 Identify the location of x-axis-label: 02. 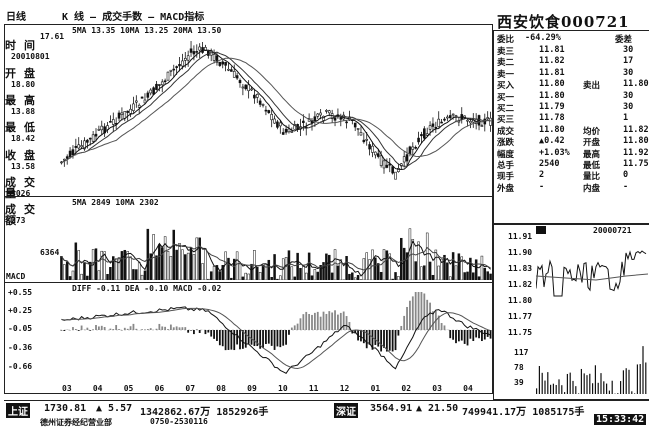
(406, 388).